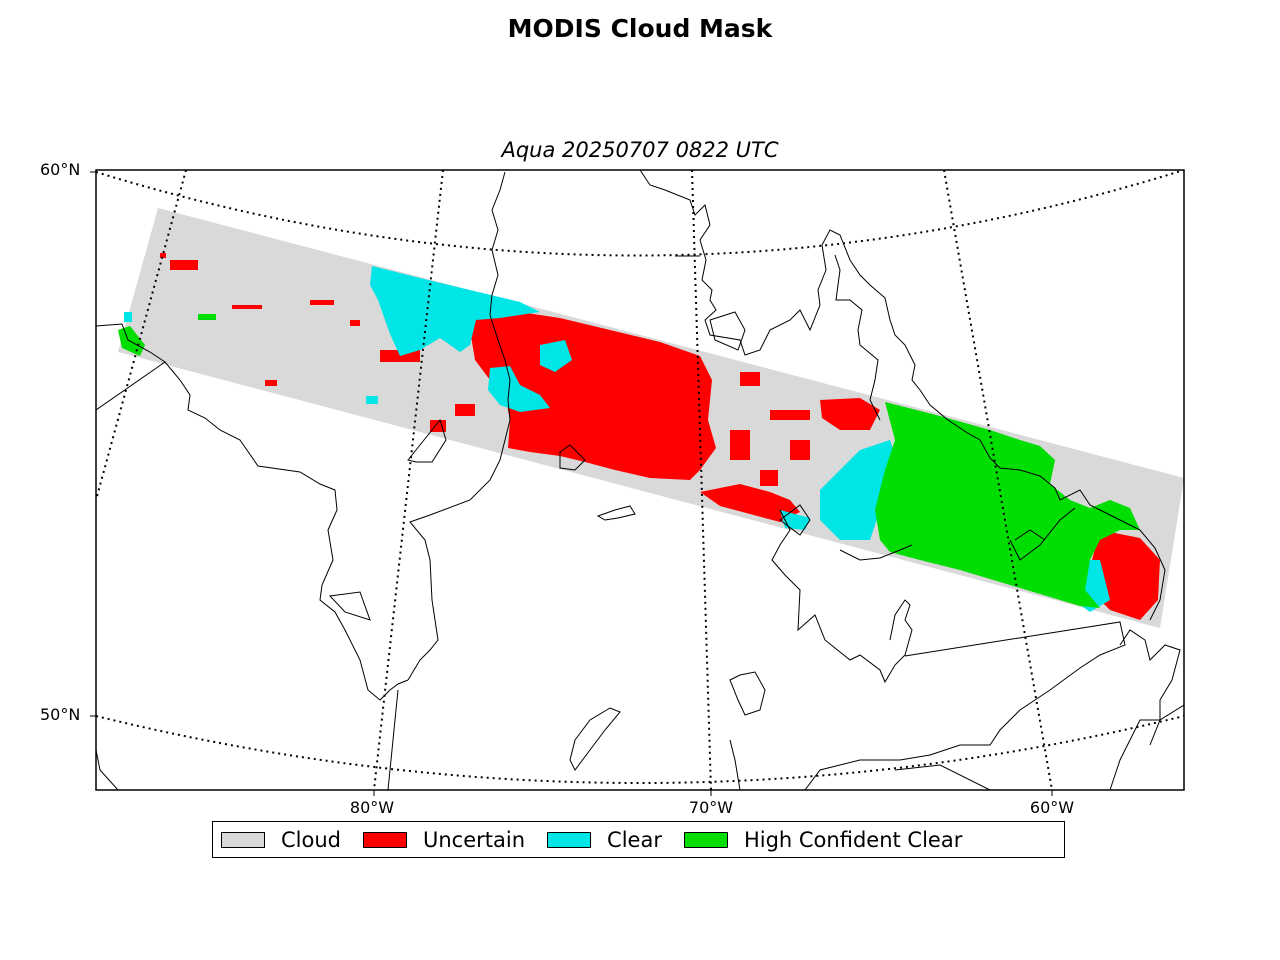  I want to click on lon-label-80w: 80°W, so click(372, 807).